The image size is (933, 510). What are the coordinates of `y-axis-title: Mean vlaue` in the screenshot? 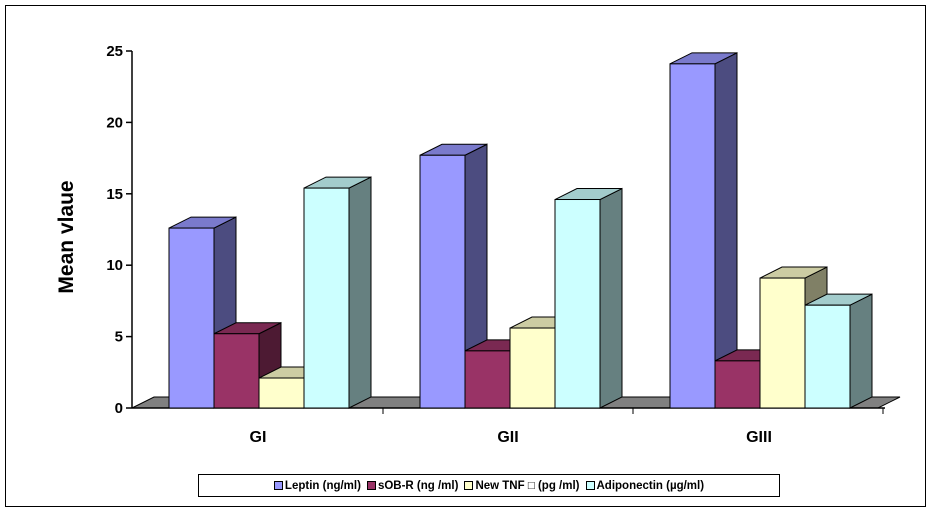 It's located at (66, 236).